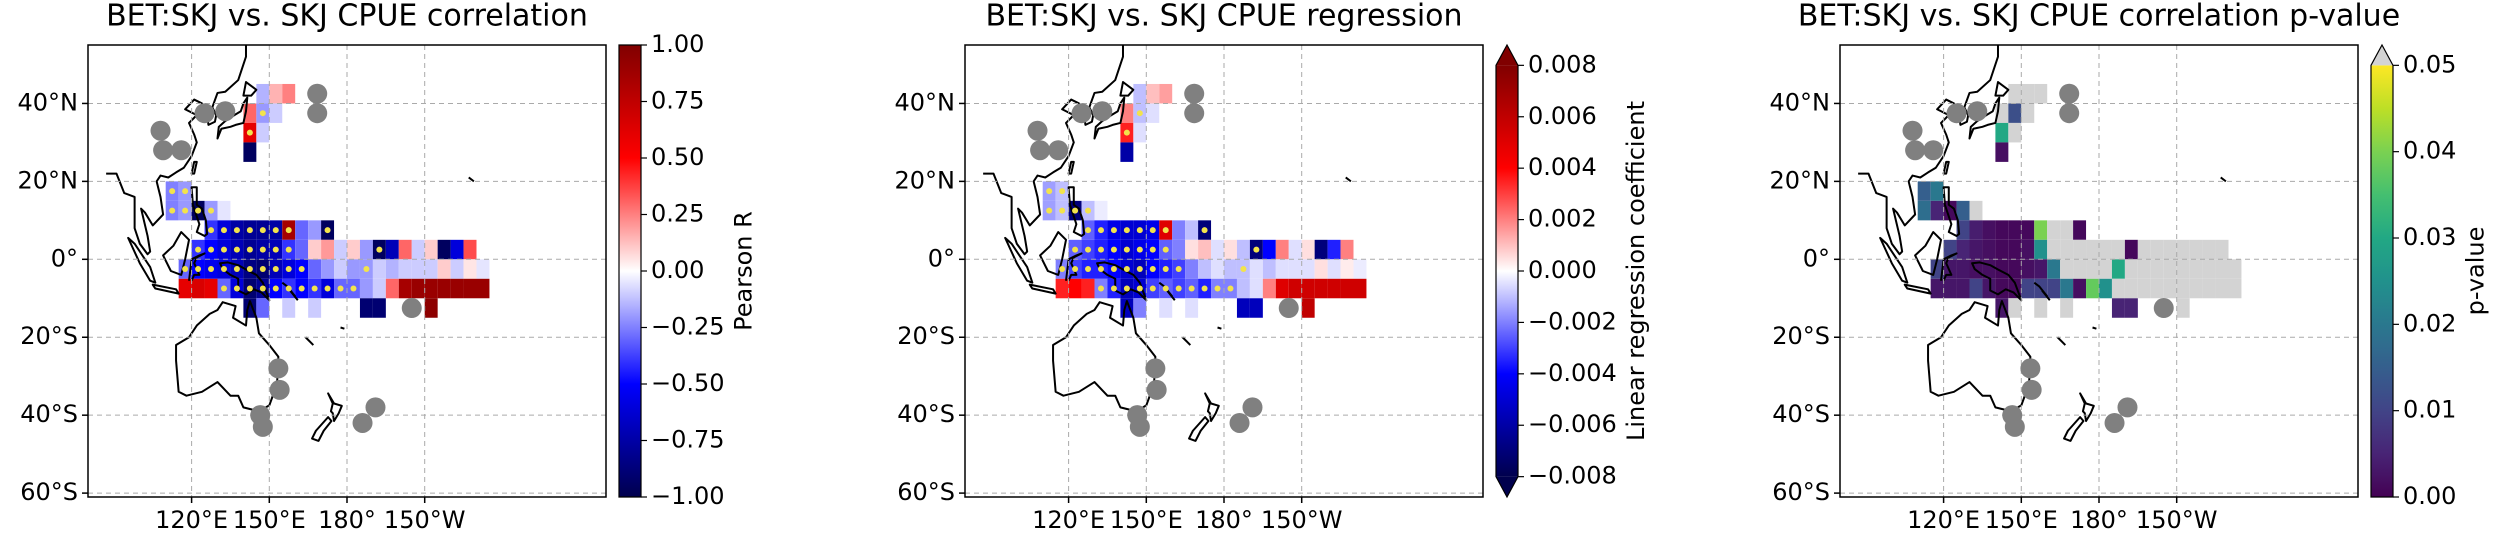  I want to click on panel-title: BET:SKJ vs. SKJ CPUE regression, so click(1223, 17).